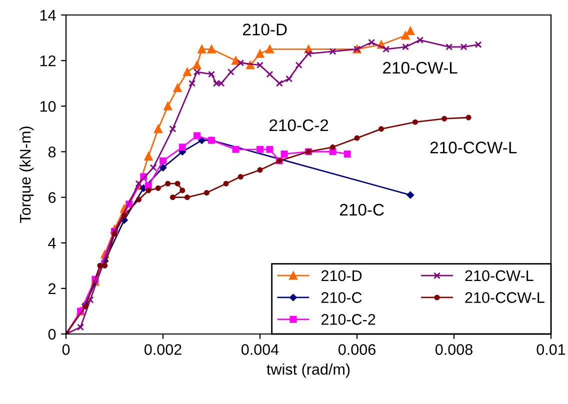 The width and height of the screenshot is (568, 404). What do you see at coordinates (52, 243) in the screenshot?
I see `y-tick-label: 4` at bounding box center [52, 243].